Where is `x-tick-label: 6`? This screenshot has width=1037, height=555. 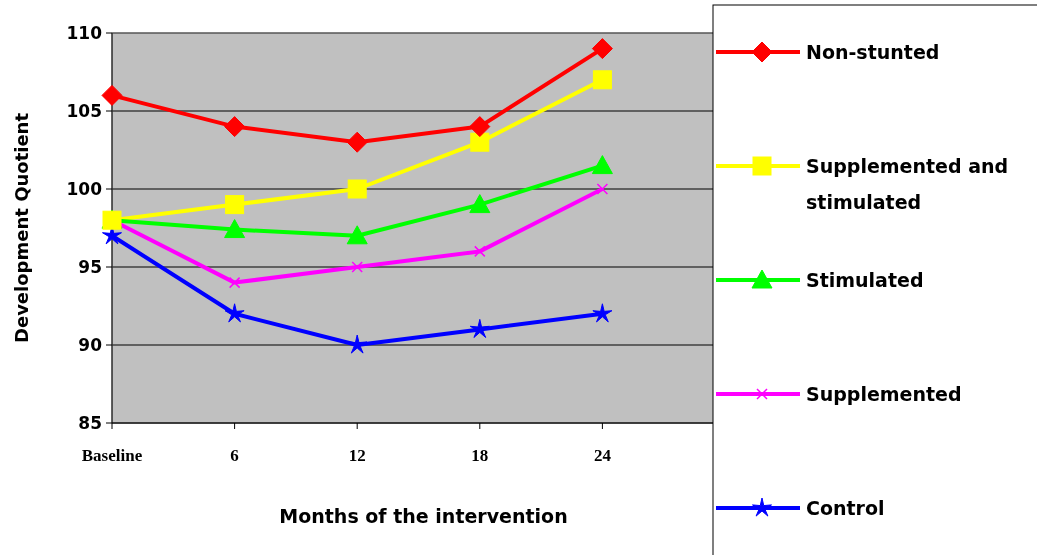
x-tick-label: 6 is located at coordinates (234, 455).